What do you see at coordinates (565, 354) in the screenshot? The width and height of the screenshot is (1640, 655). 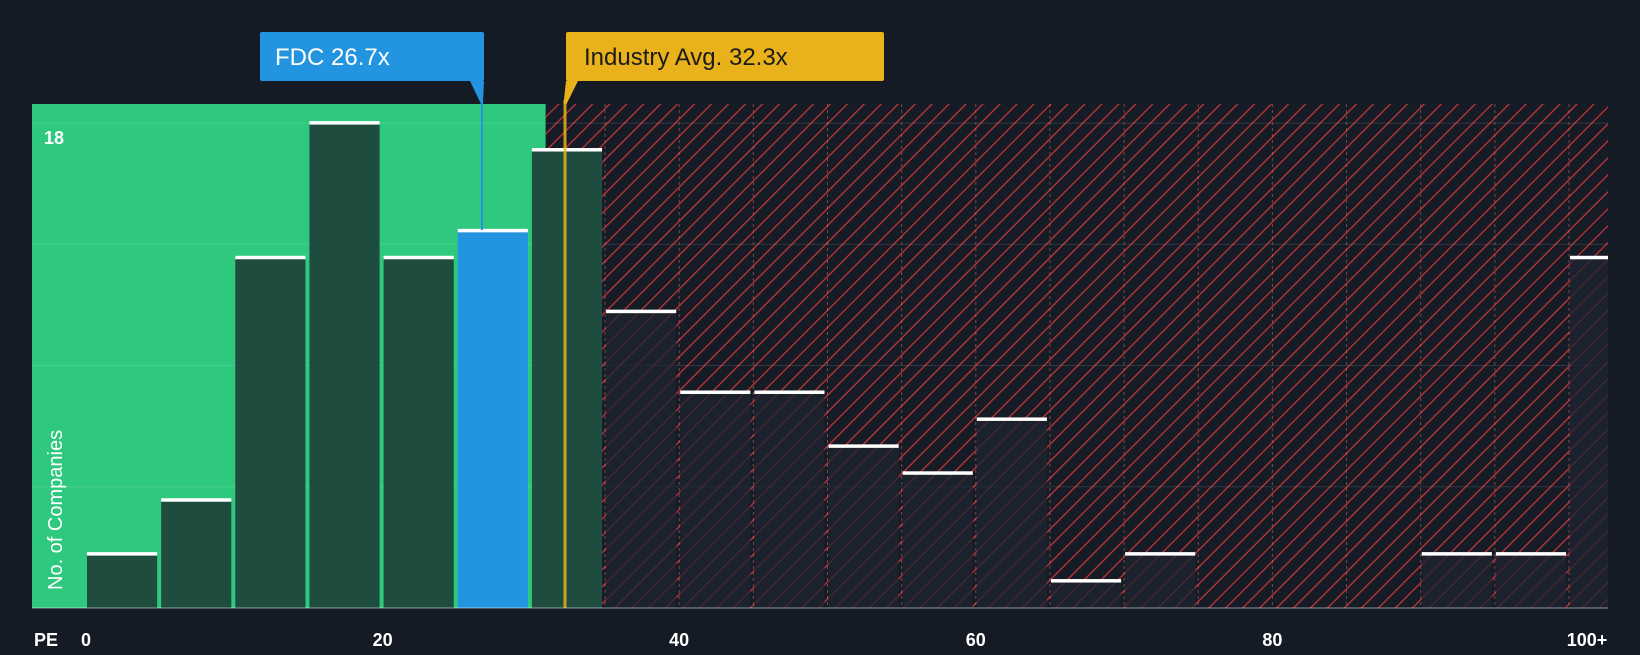 I see `industry-avg-line` at bounding box center [565, 354].